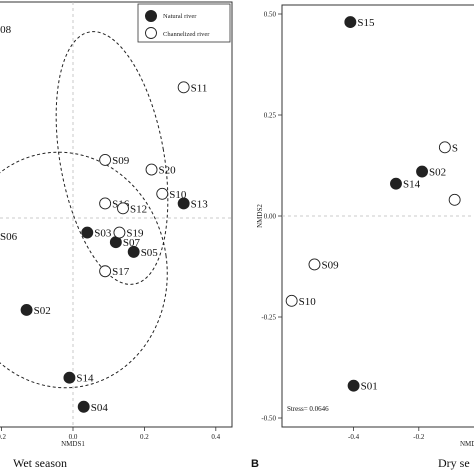  What do you see at coordinates (454, 463) in the screenshot?
I see `right-caption: Dry se` at bounding box center [454, 463].